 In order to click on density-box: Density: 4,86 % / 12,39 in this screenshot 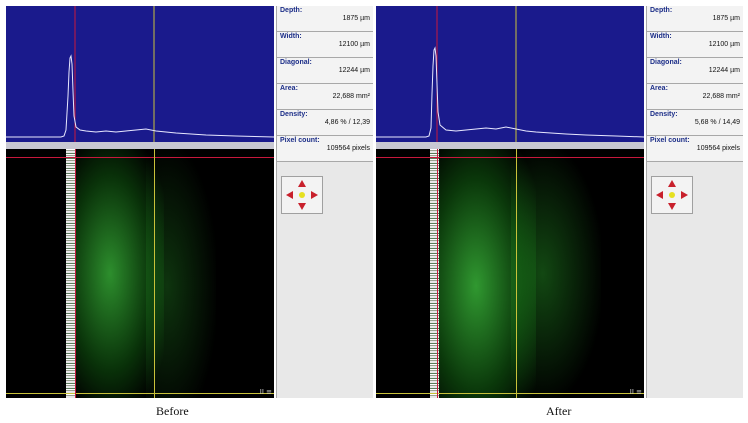, I will do `click(325, 123)`.